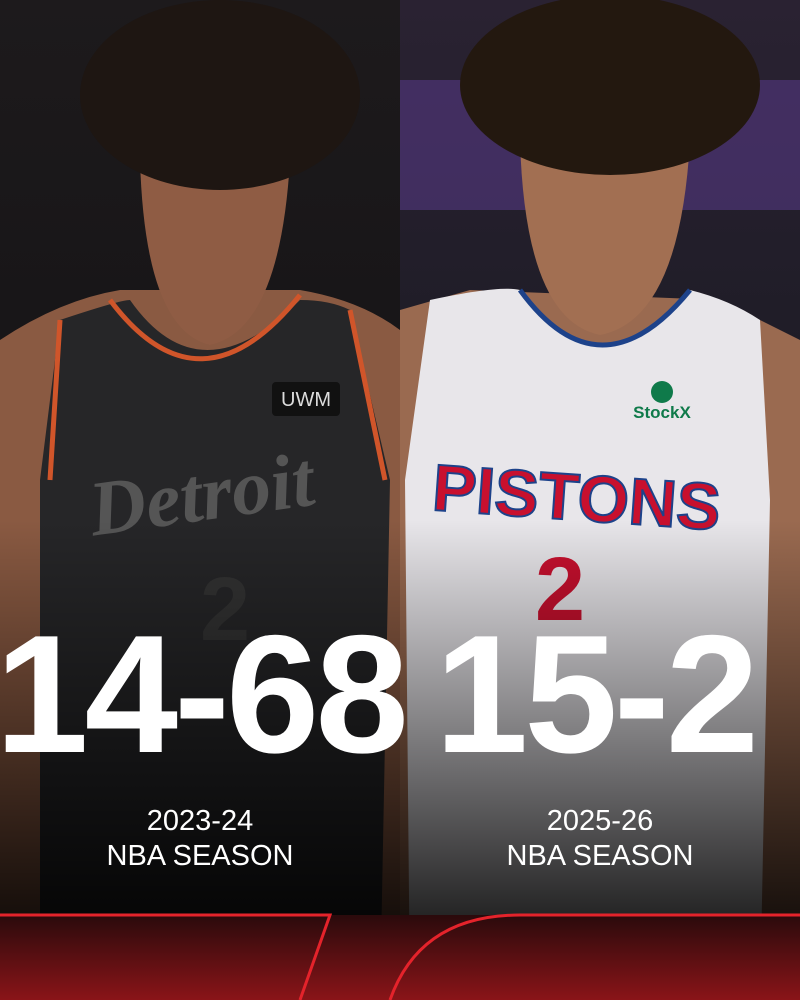 The image size is (800, 1000). I want to click on record: 14-68, so click(202, 694).